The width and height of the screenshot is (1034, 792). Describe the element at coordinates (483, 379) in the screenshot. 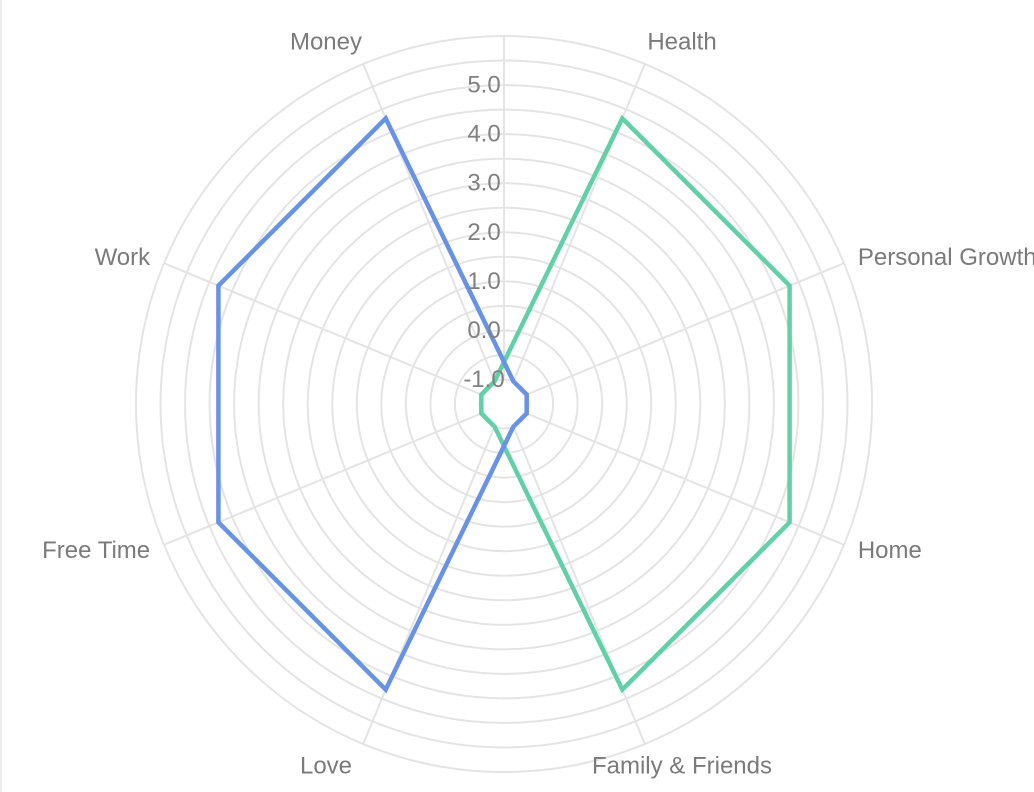

I see `r-tick-label: -1.0` at that location.